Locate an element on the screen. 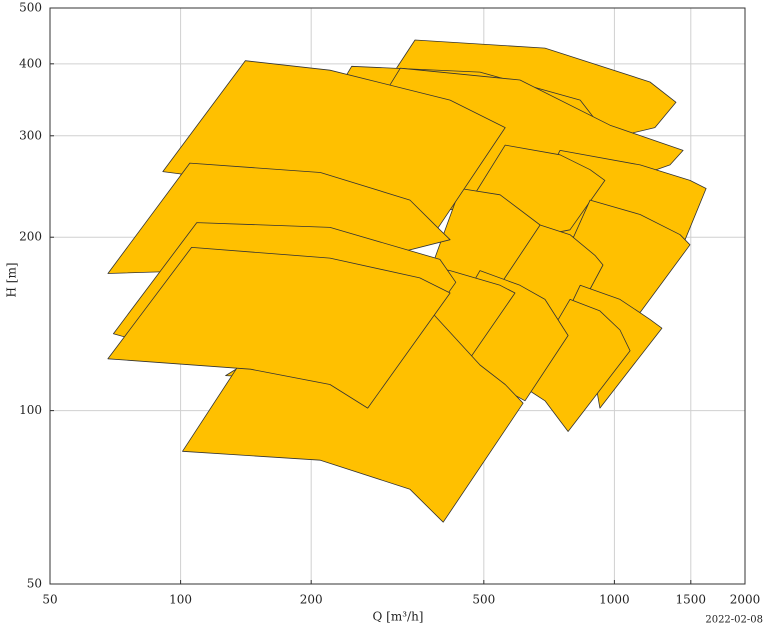  x-tick-label: 50 is located at coordinates (49, 600).